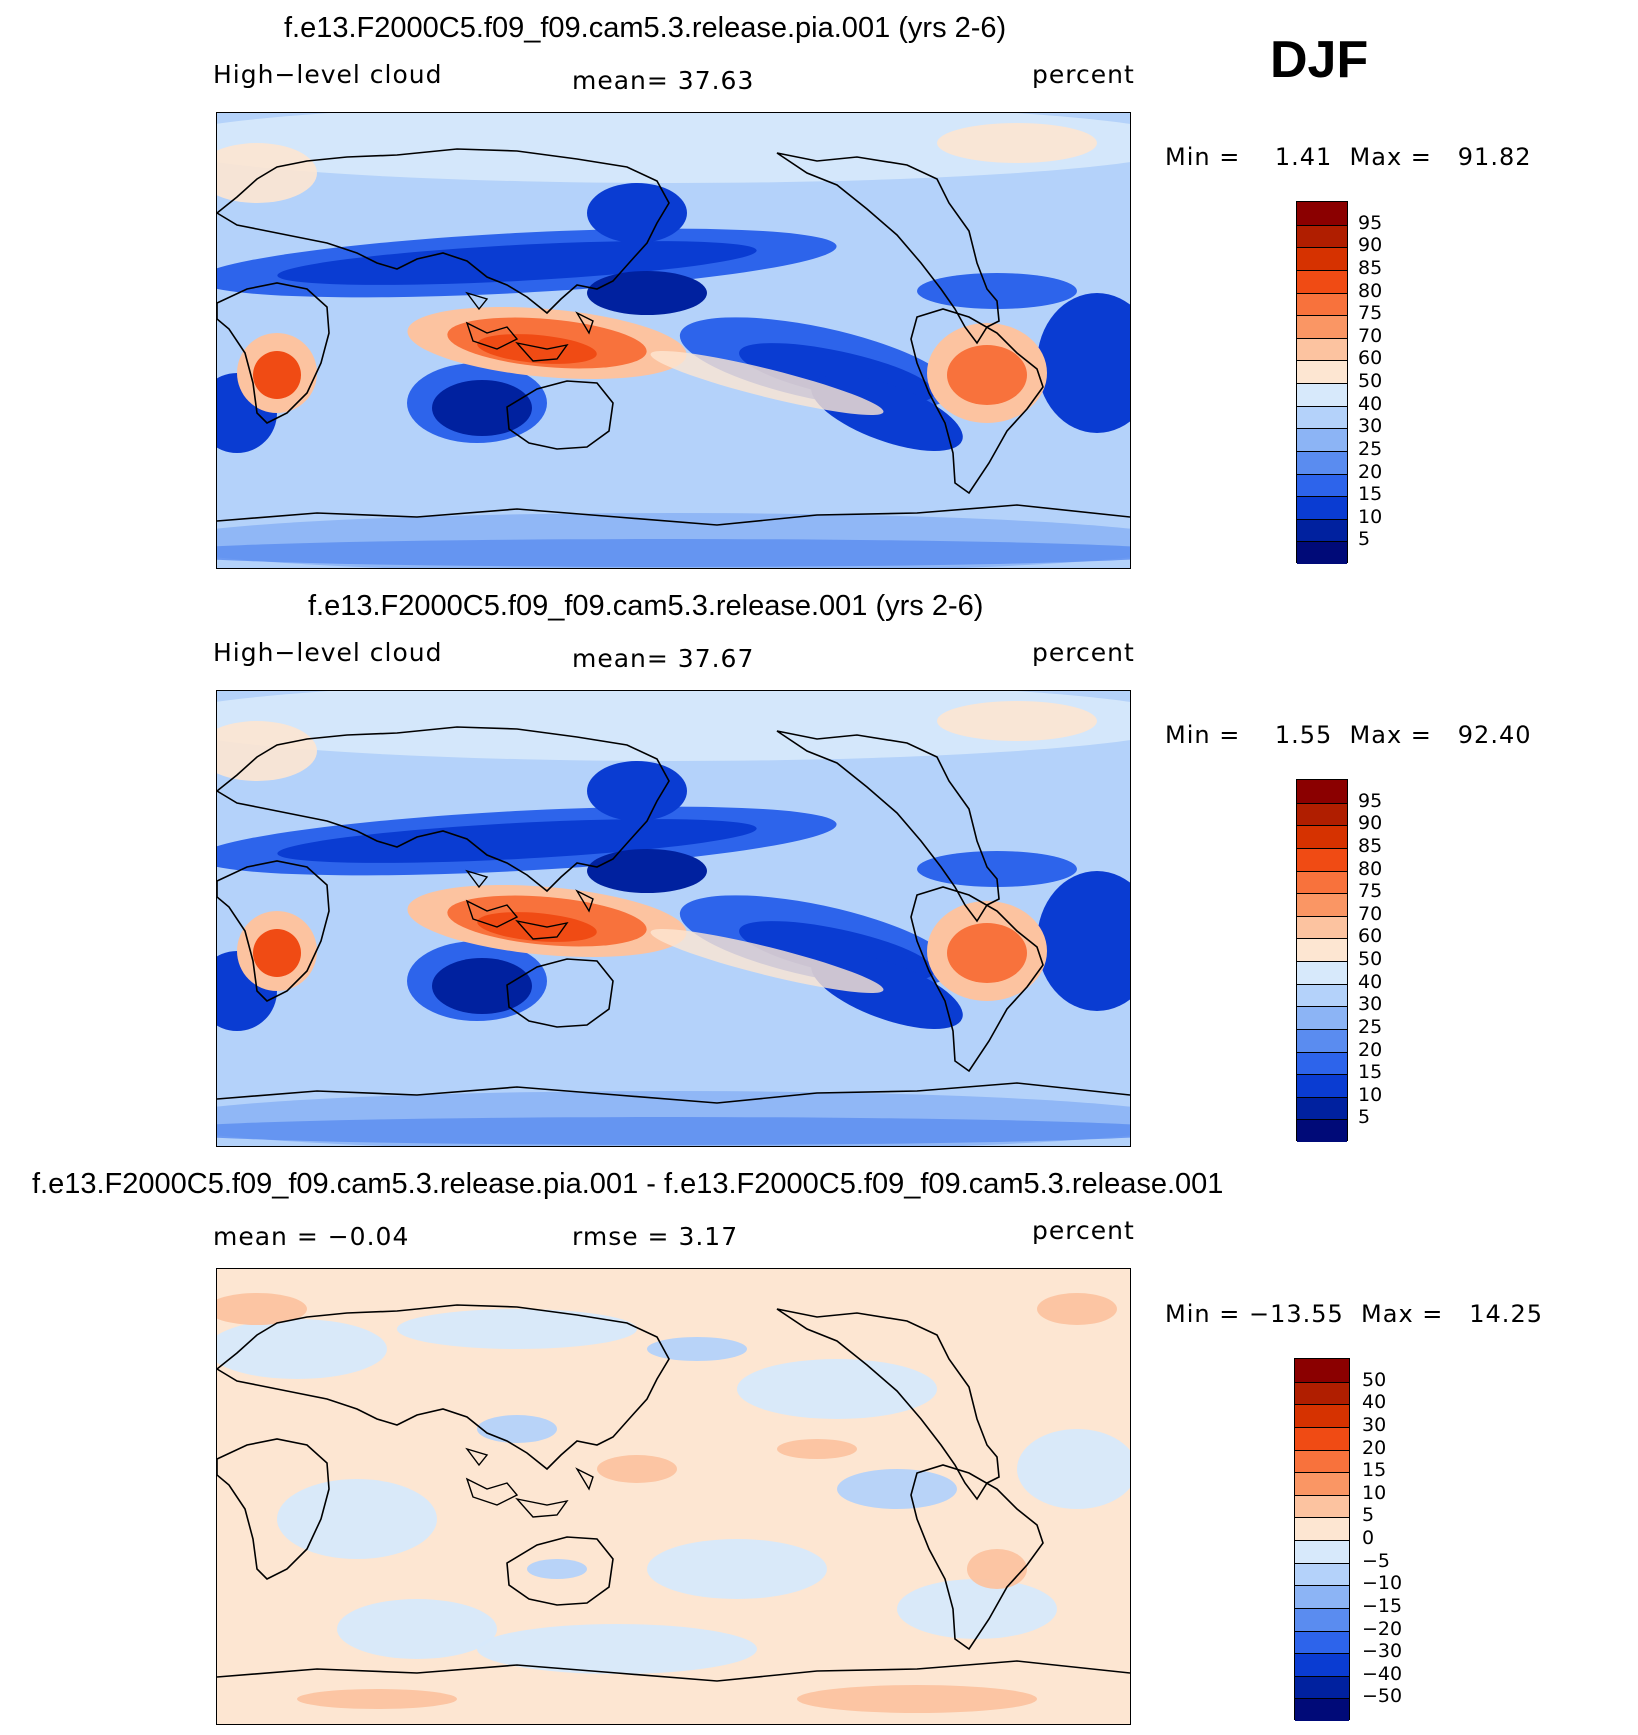 This screenshot has height=1735, width=1638. What do you see at coordinates (1370, 245) in the screenshot?
I see `colorbar-tick-label: 90` at bounding box center [1370, 245].